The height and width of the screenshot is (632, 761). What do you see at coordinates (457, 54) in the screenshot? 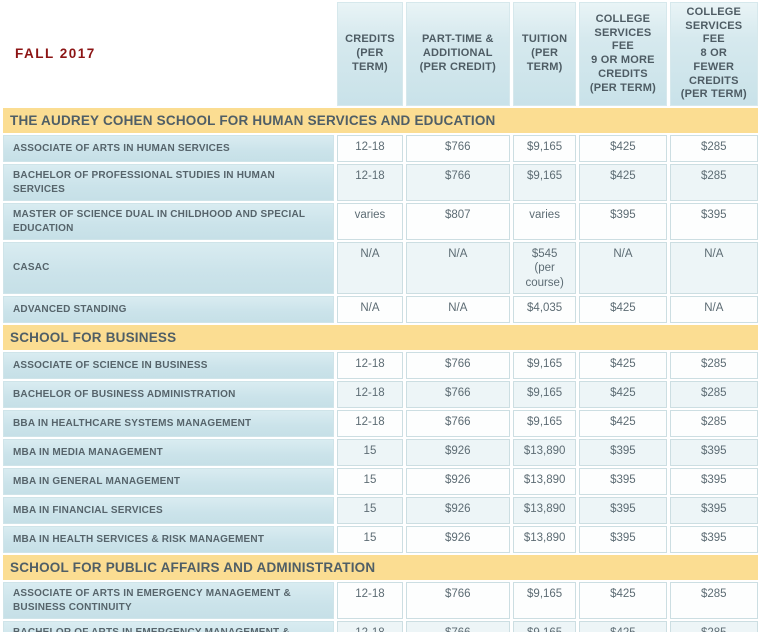
I see `column-header-part-time: PART-TIME & ADDITIONAL (PER CREDIT)` at bounding box center [457, 54].